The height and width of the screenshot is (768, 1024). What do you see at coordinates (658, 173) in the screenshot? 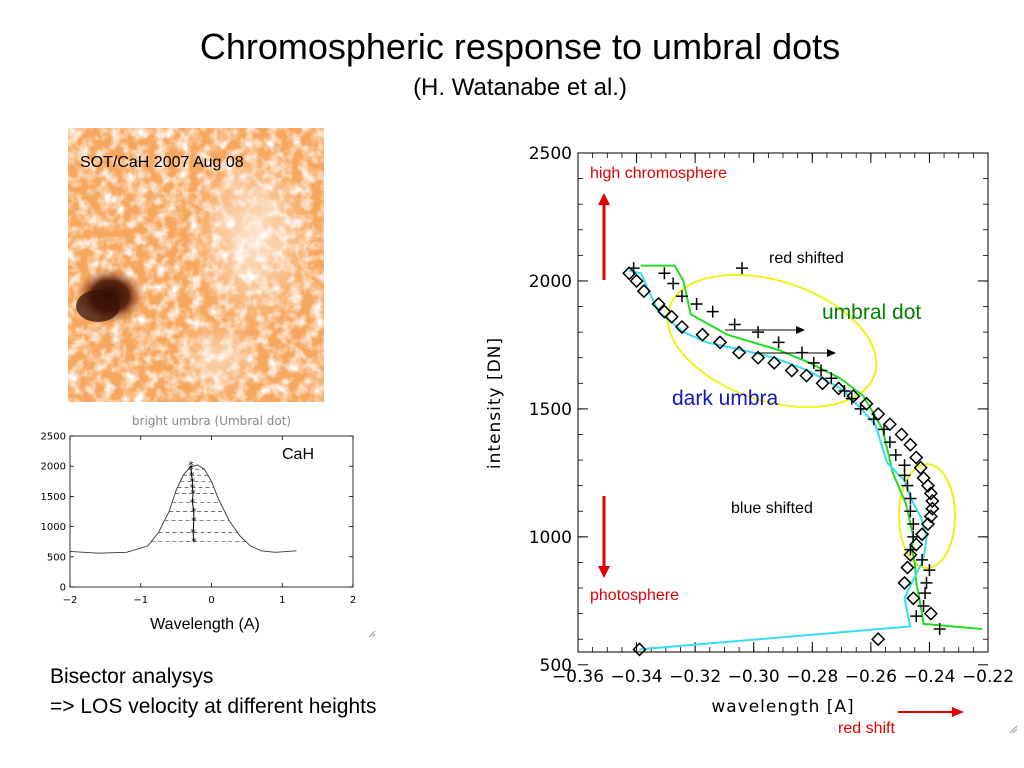
I see `high-chromosphere-label: high chromosphere` at bounding box center [658, 173].